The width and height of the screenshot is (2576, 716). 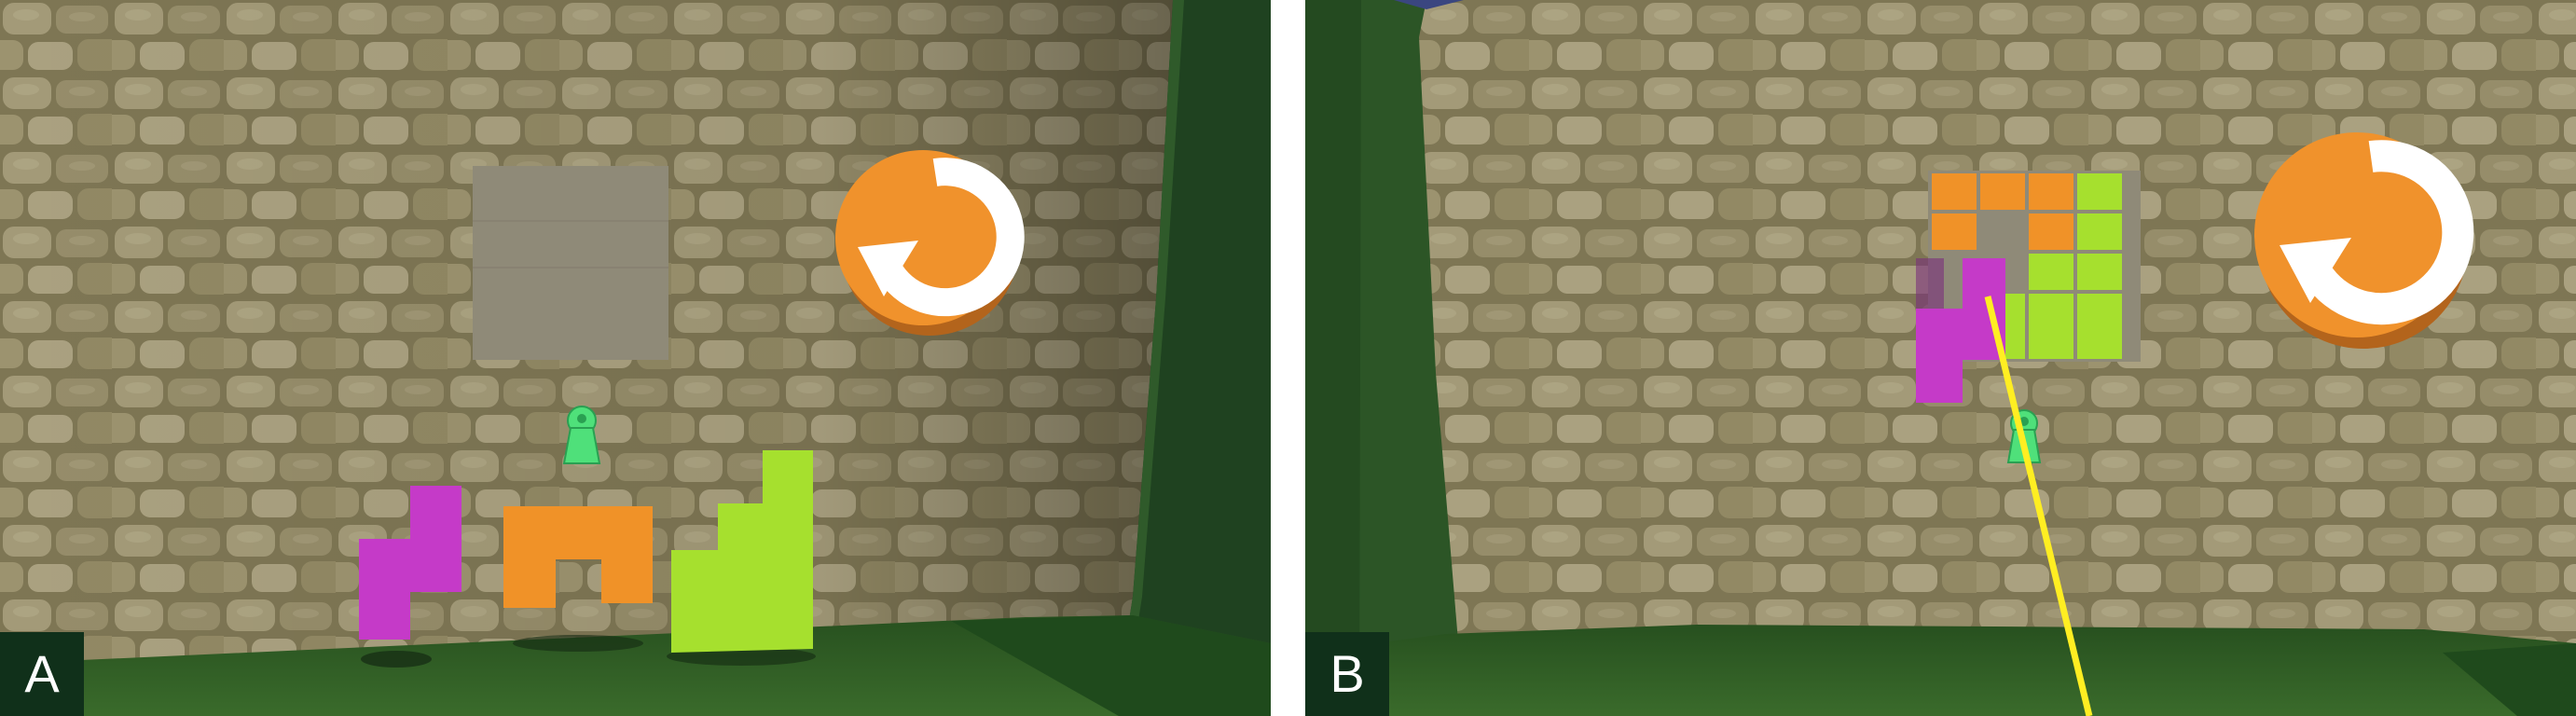 I want to click on side-wall-edge, so click(x=1149, y=358).